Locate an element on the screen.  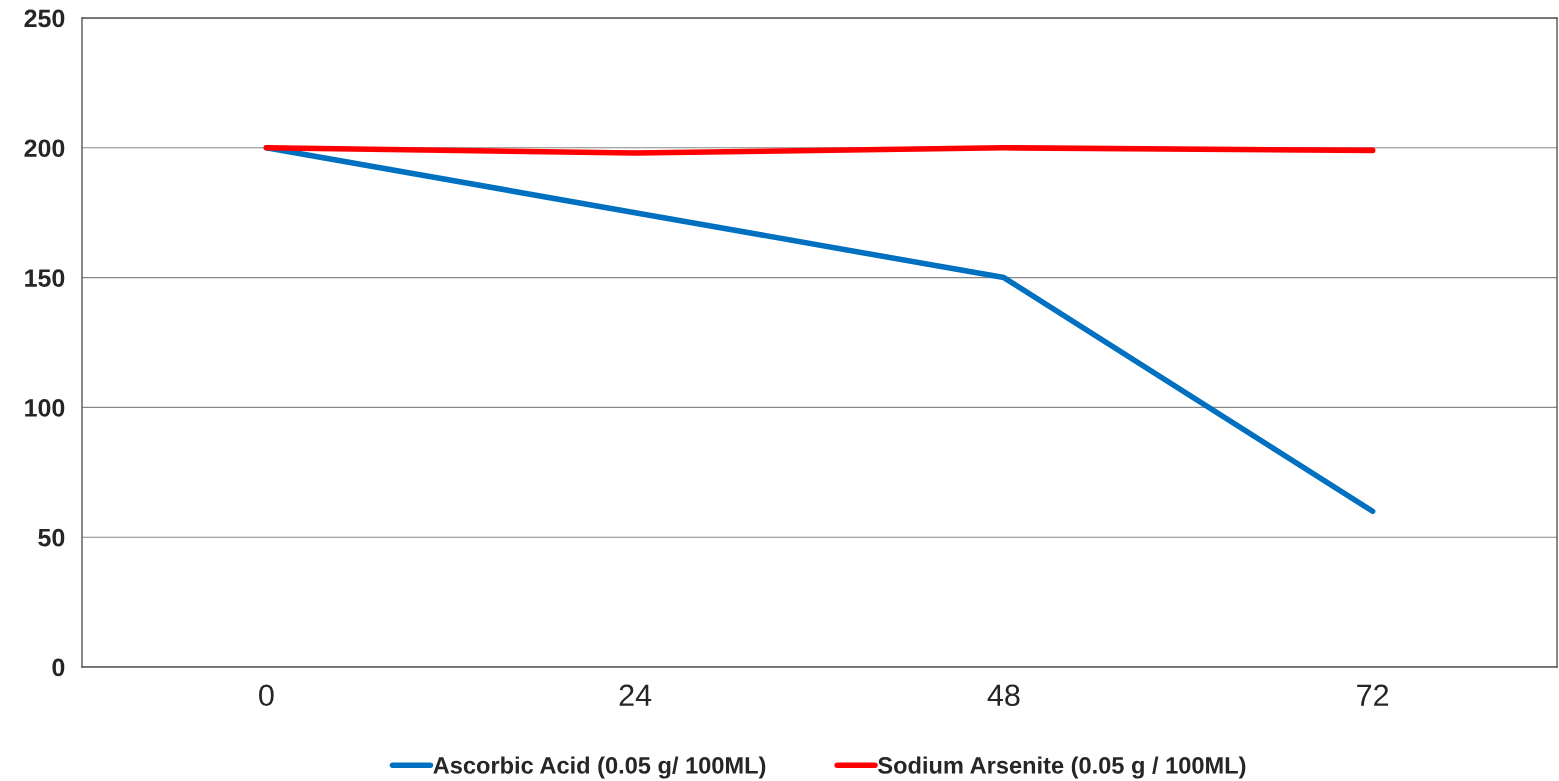
y-tick-label: 100 is located at coordinates (45, 408).